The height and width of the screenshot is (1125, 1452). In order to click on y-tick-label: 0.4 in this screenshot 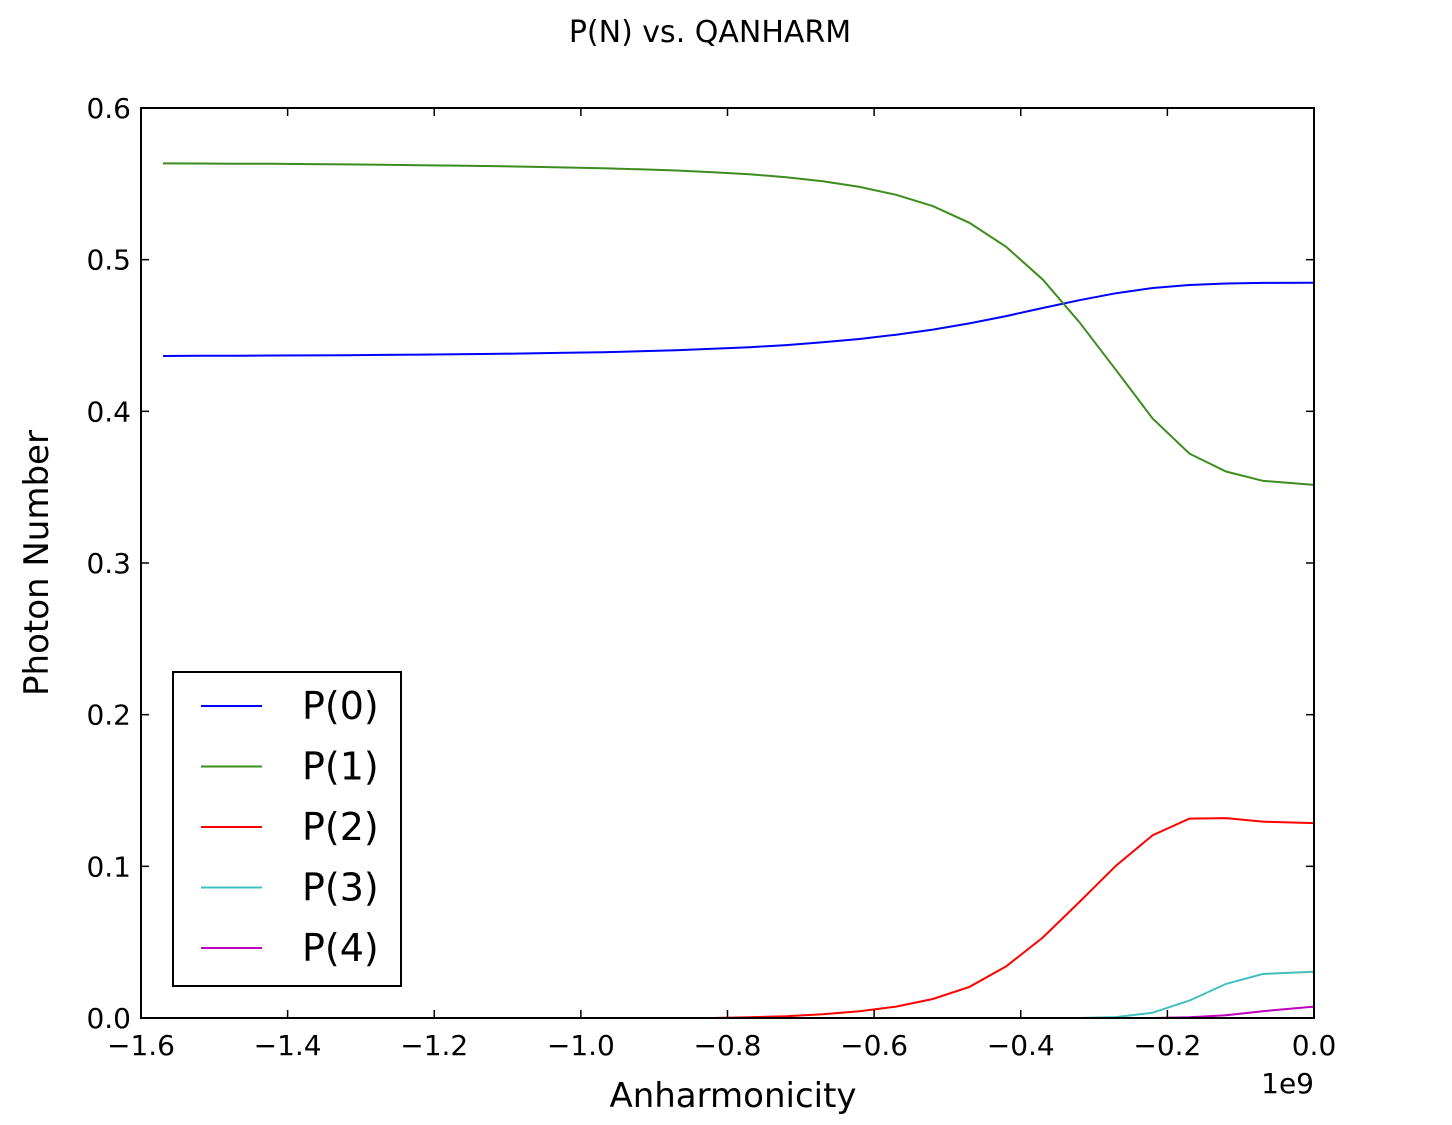, I will do `click(108, 411)`.